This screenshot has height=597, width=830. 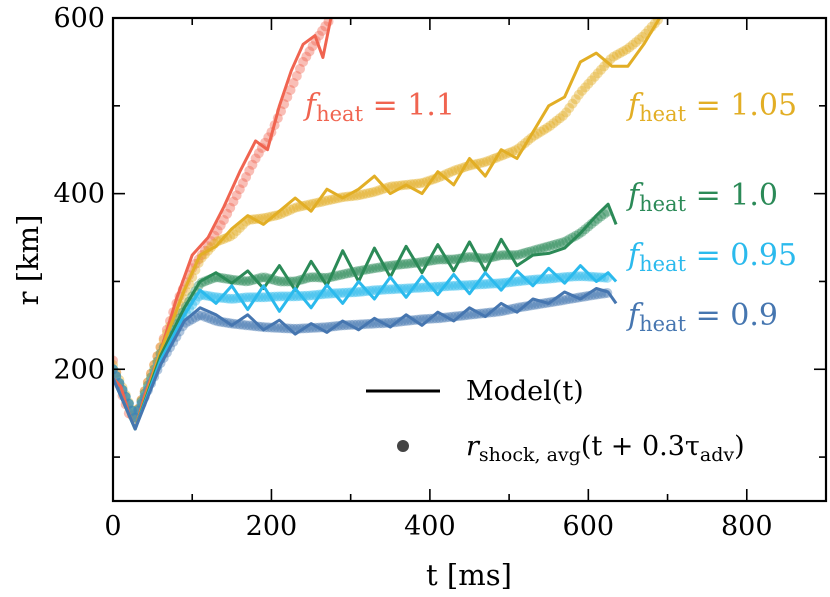 What do you see at coordinates (28, 260) in the screenshot?
I see `y-axis-label: r [km]` at bounding box center [28, 260].